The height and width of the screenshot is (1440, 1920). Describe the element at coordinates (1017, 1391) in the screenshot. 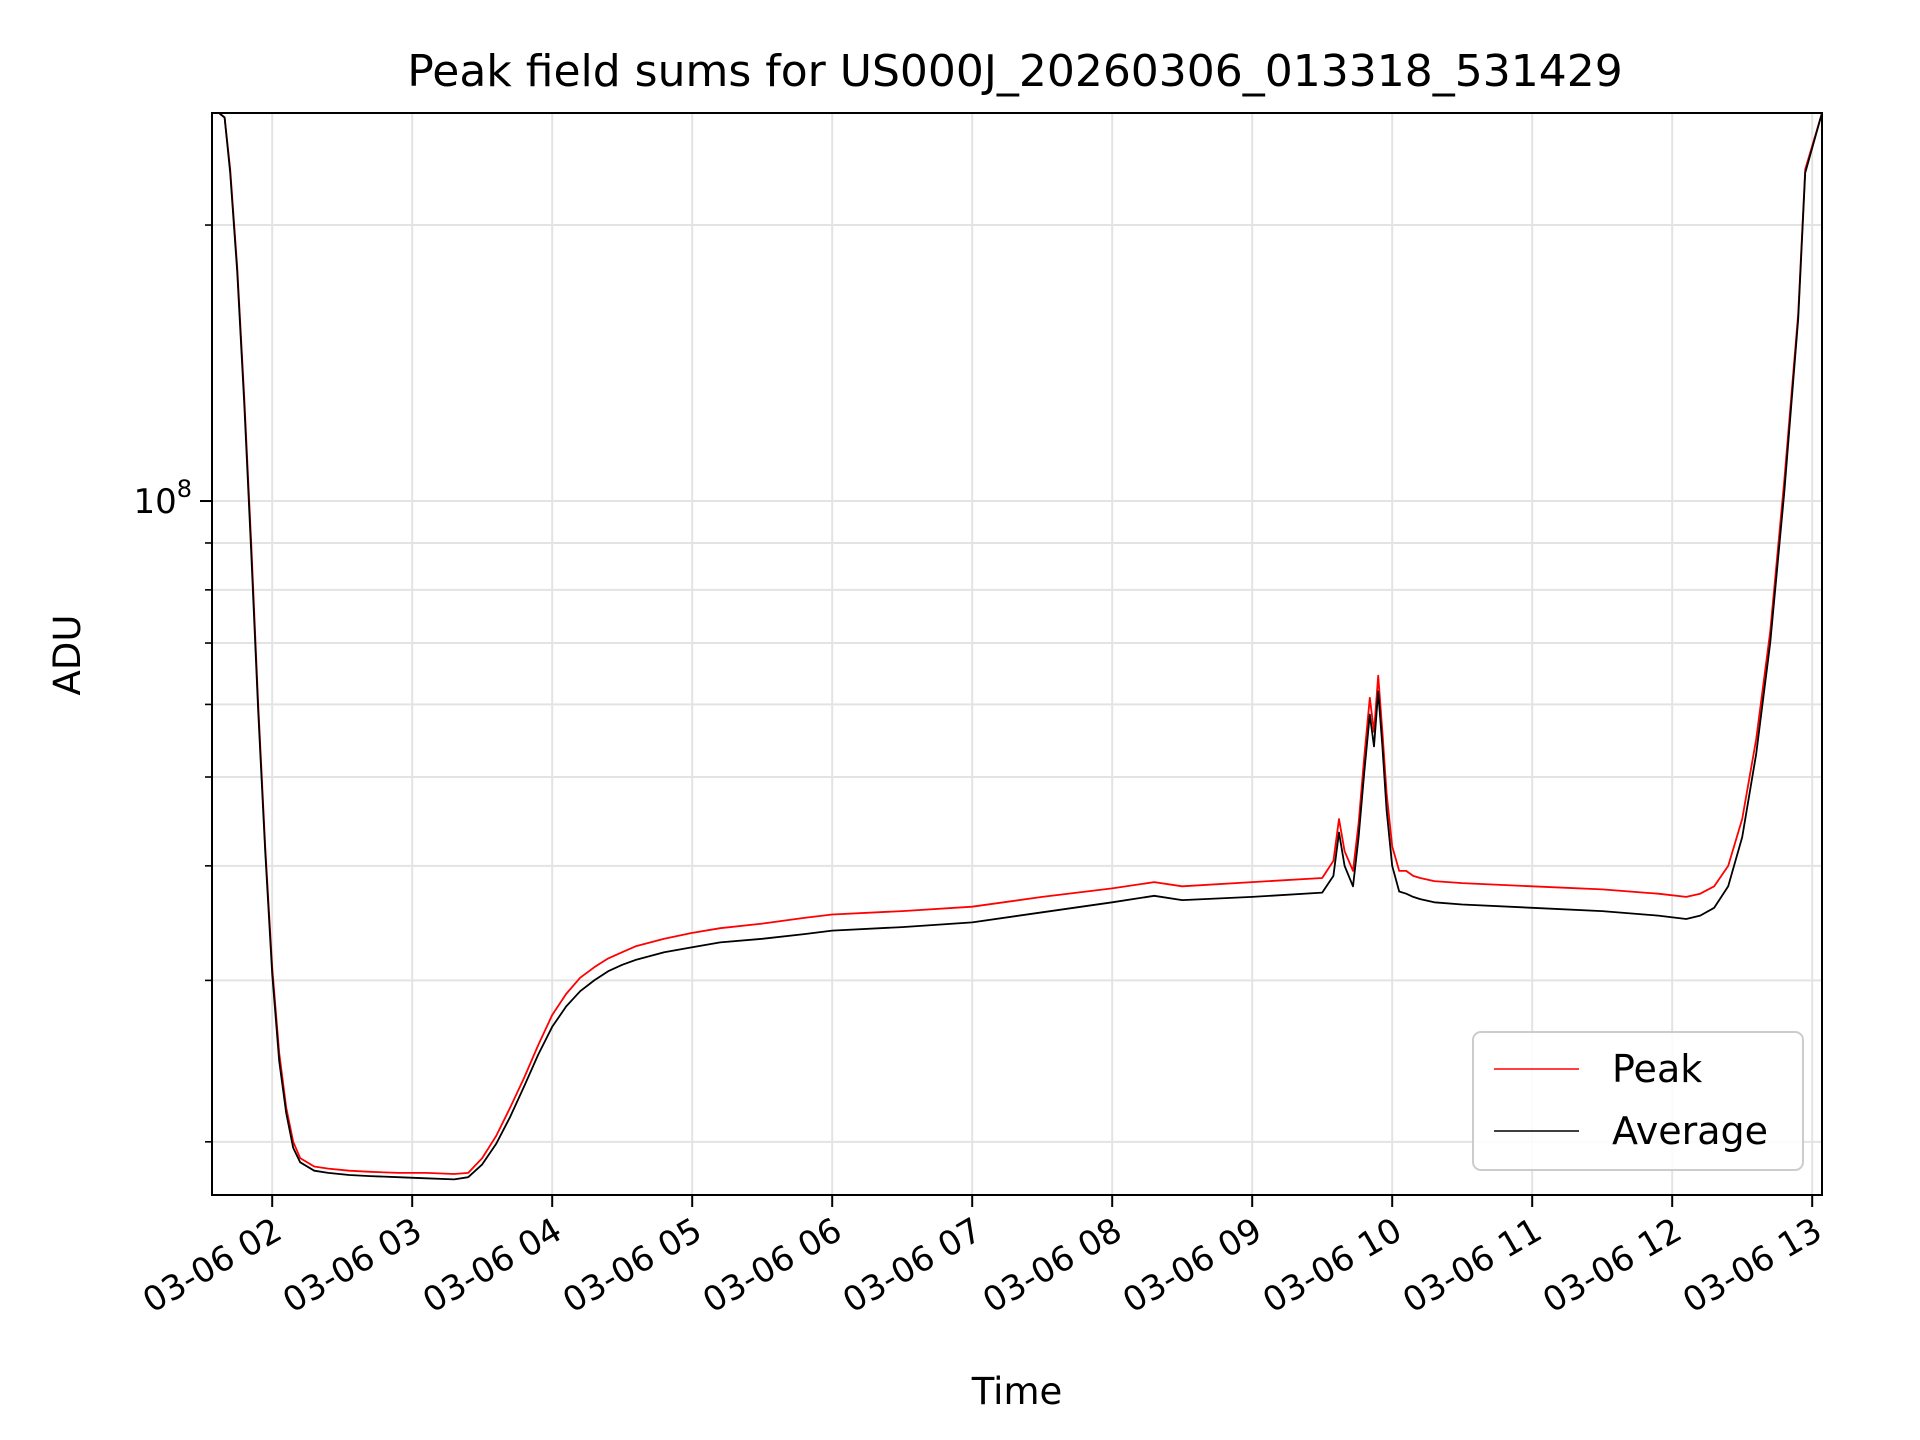

I see `x-axis-label: Time` at that location.